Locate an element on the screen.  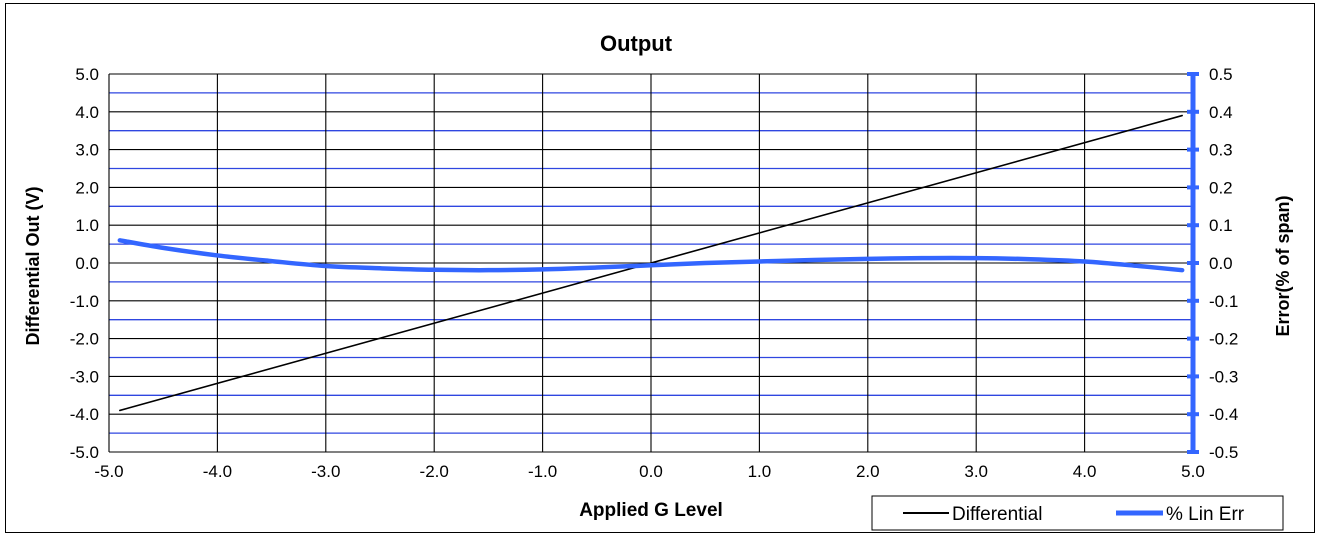
y-tick-label: -2.0 is located at coordinates (84, 339).